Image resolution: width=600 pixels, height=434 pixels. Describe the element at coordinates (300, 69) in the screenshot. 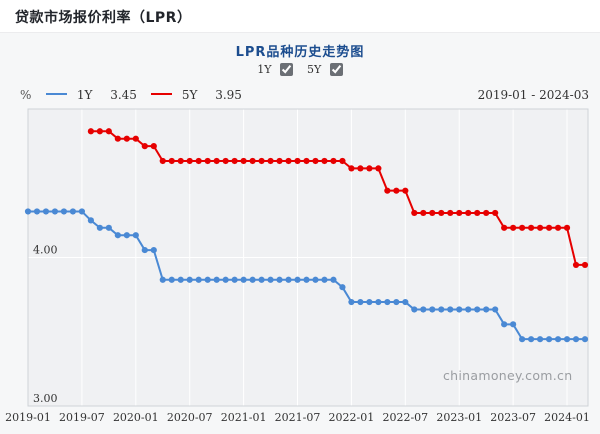

I see `series-toggles: 1Y 5Y` at that location.